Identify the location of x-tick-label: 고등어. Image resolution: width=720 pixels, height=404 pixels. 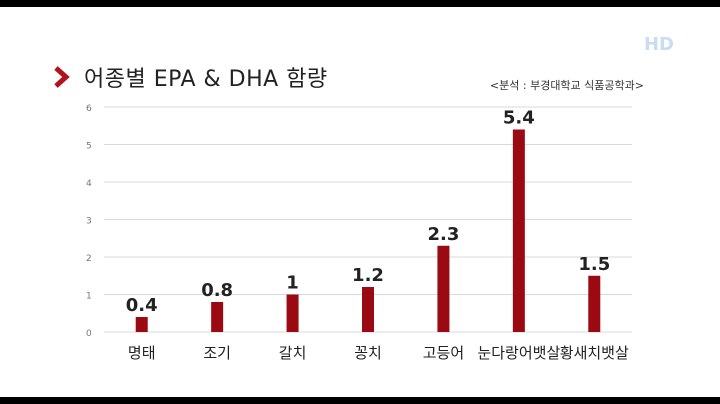
(443, 353).